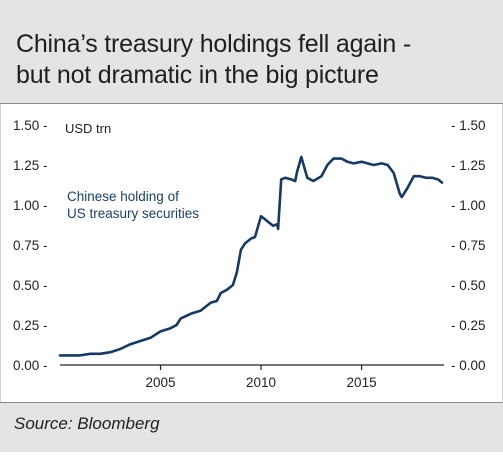  Describe the element at coordinates (468, 365) in the screenshot. I see `y-tick-label-right: - 0.00` at that location.